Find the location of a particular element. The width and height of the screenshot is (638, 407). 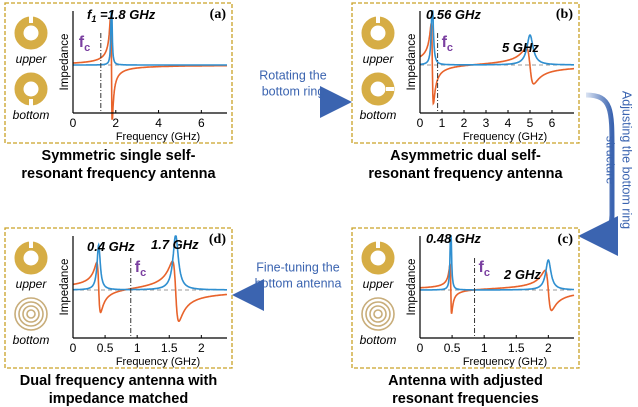

annotation-main: 1.7 GHz is located at coordinates (175, 244).